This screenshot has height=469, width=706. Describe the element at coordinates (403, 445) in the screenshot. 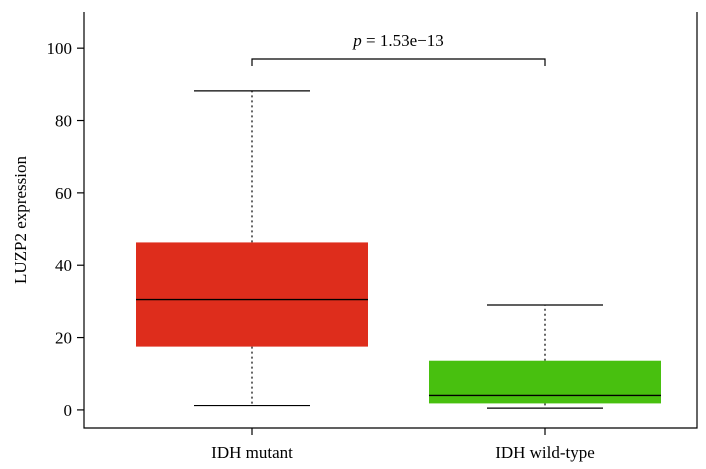

I see `x-axis: IDH mutant IDH wild-type` at that location.